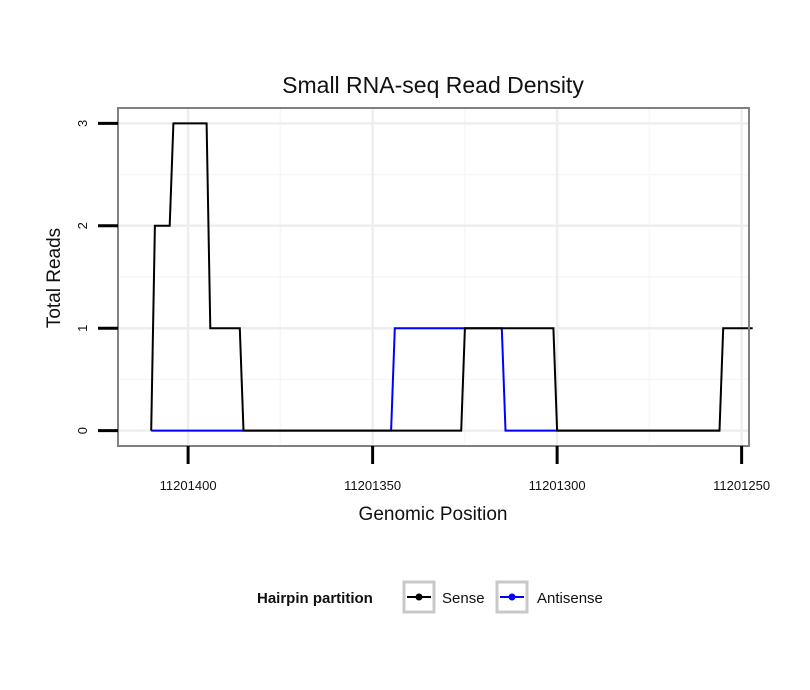 The height and width of the screenshot is (690, 810). I want to click on y-tick-label: 2, so click(82, 225).